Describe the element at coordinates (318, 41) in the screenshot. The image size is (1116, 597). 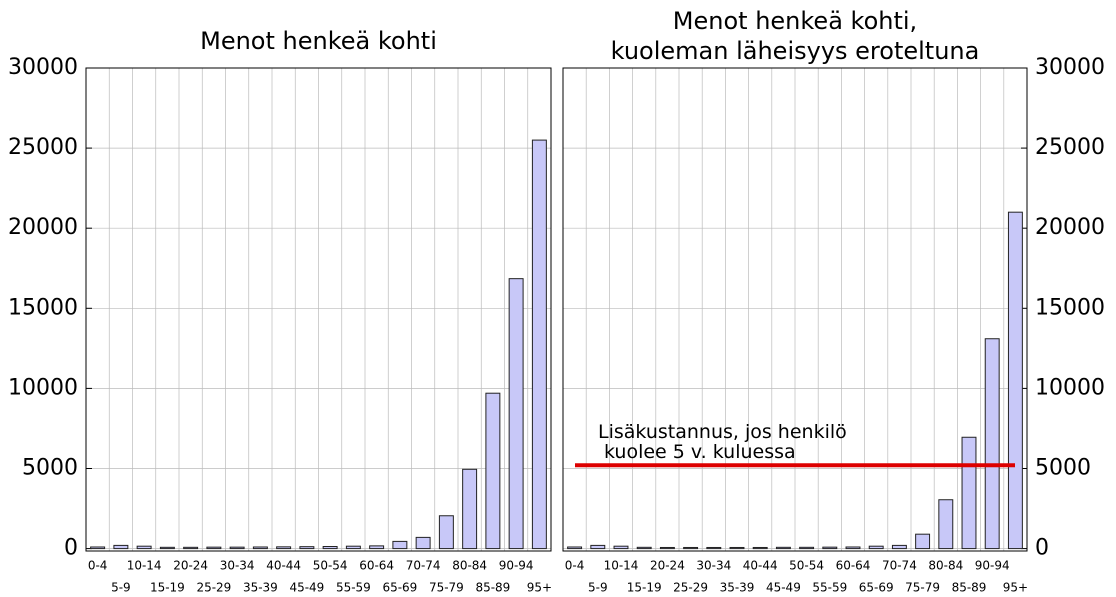
I see `chart-title: Menot henkeä kohti` at that location.